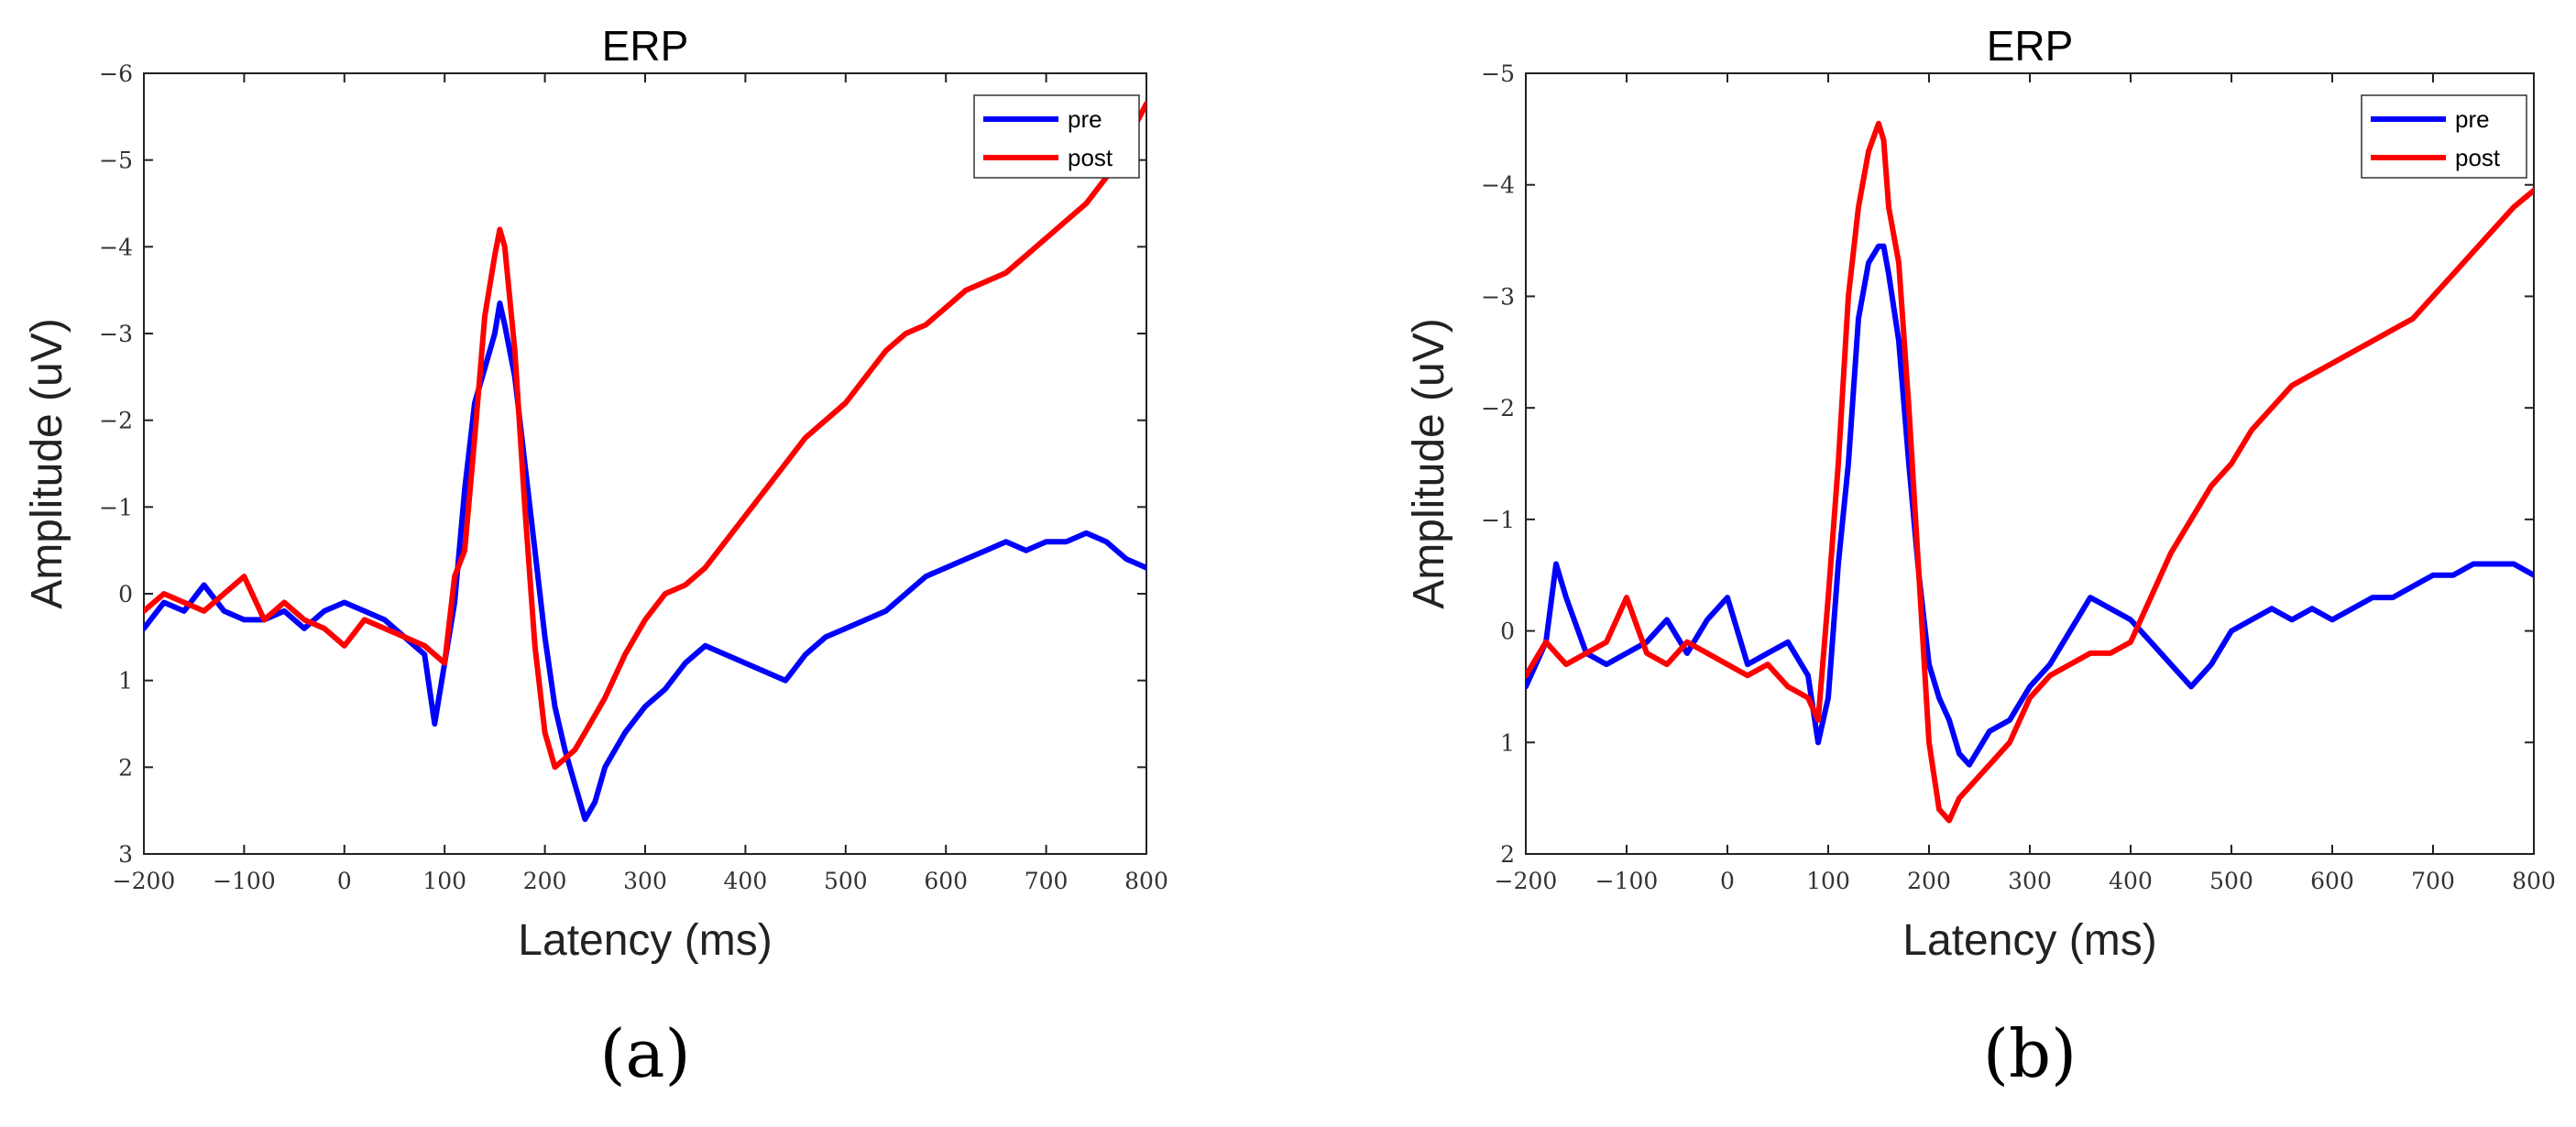 The image size is (2576, 1127). What do you see at coordinates (644, 1053) in the screenshot?
I see `panel-label: (a)` at bounding box center [644, 1053].